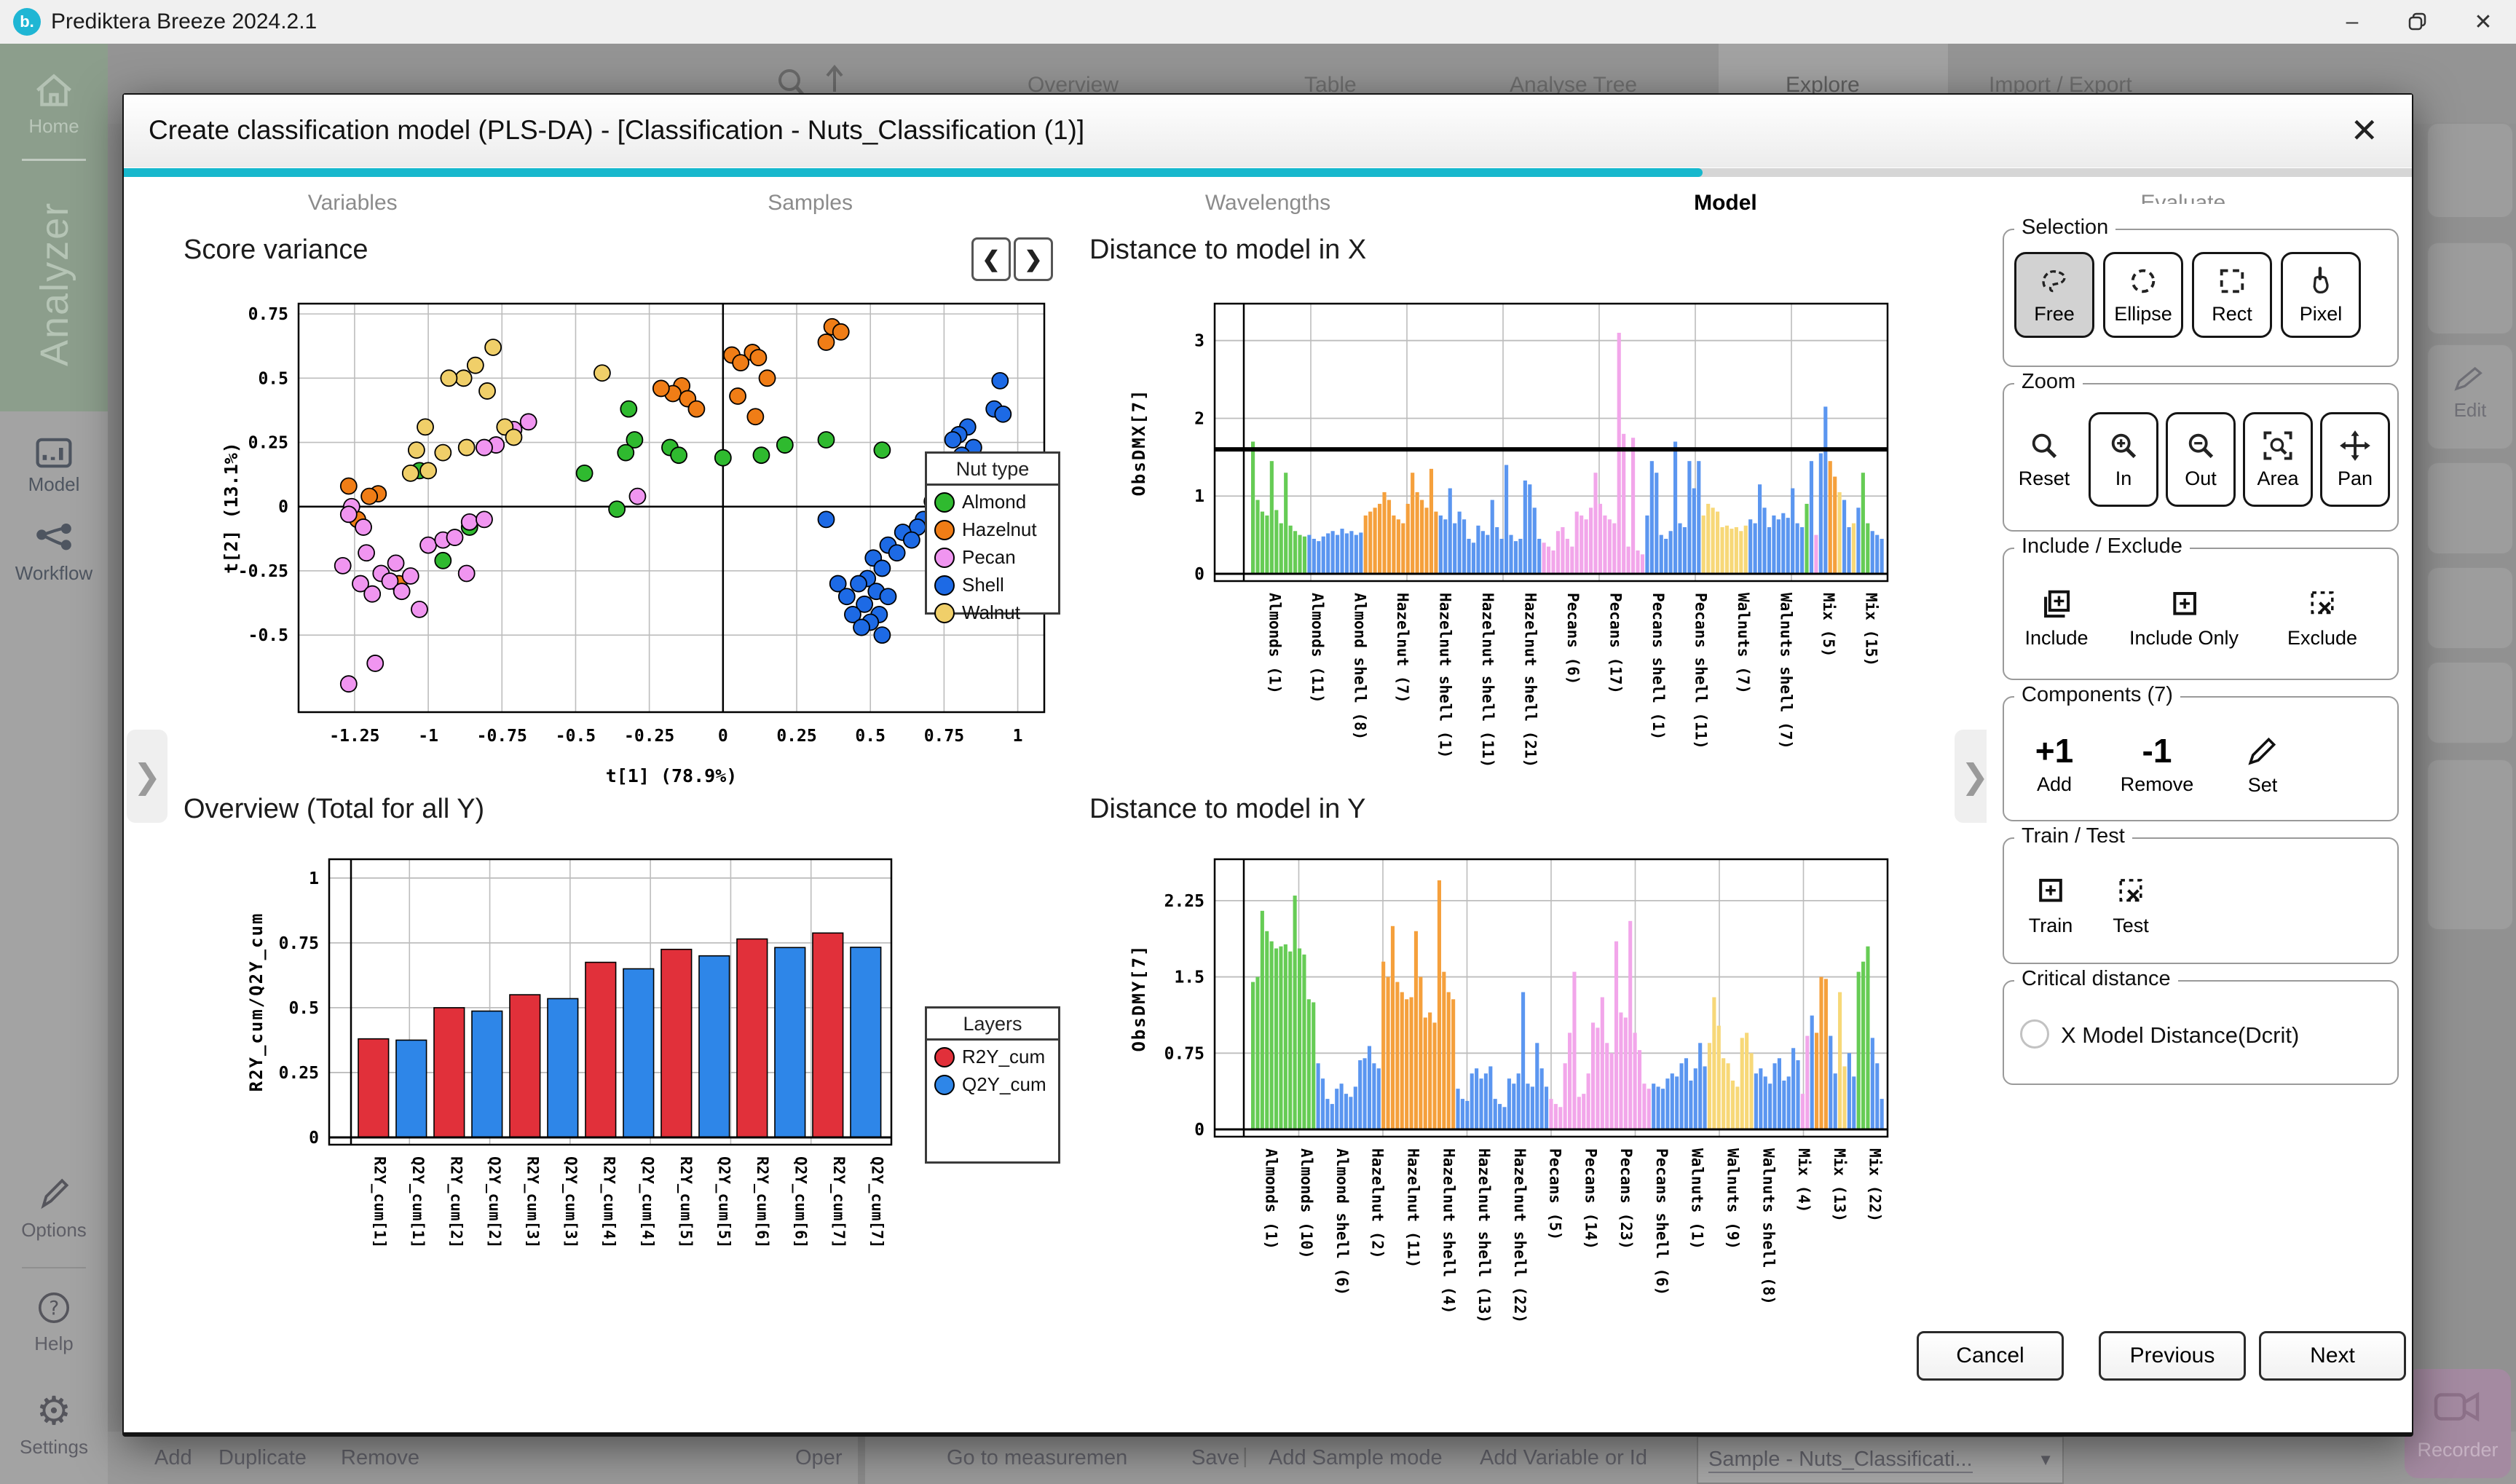  I want to click on help-icon: ?, so click(54, 1307).